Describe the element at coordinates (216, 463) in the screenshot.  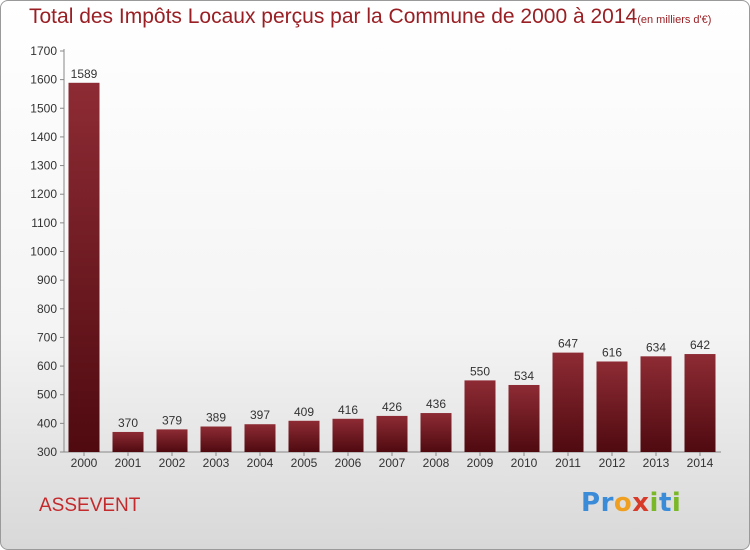
I see `x-tick-label: 2003` at that location.